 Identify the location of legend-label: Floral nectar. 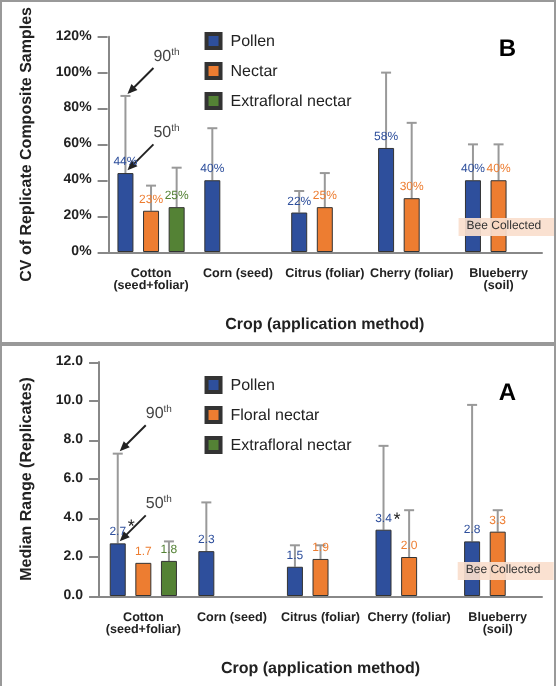
(275, 415).